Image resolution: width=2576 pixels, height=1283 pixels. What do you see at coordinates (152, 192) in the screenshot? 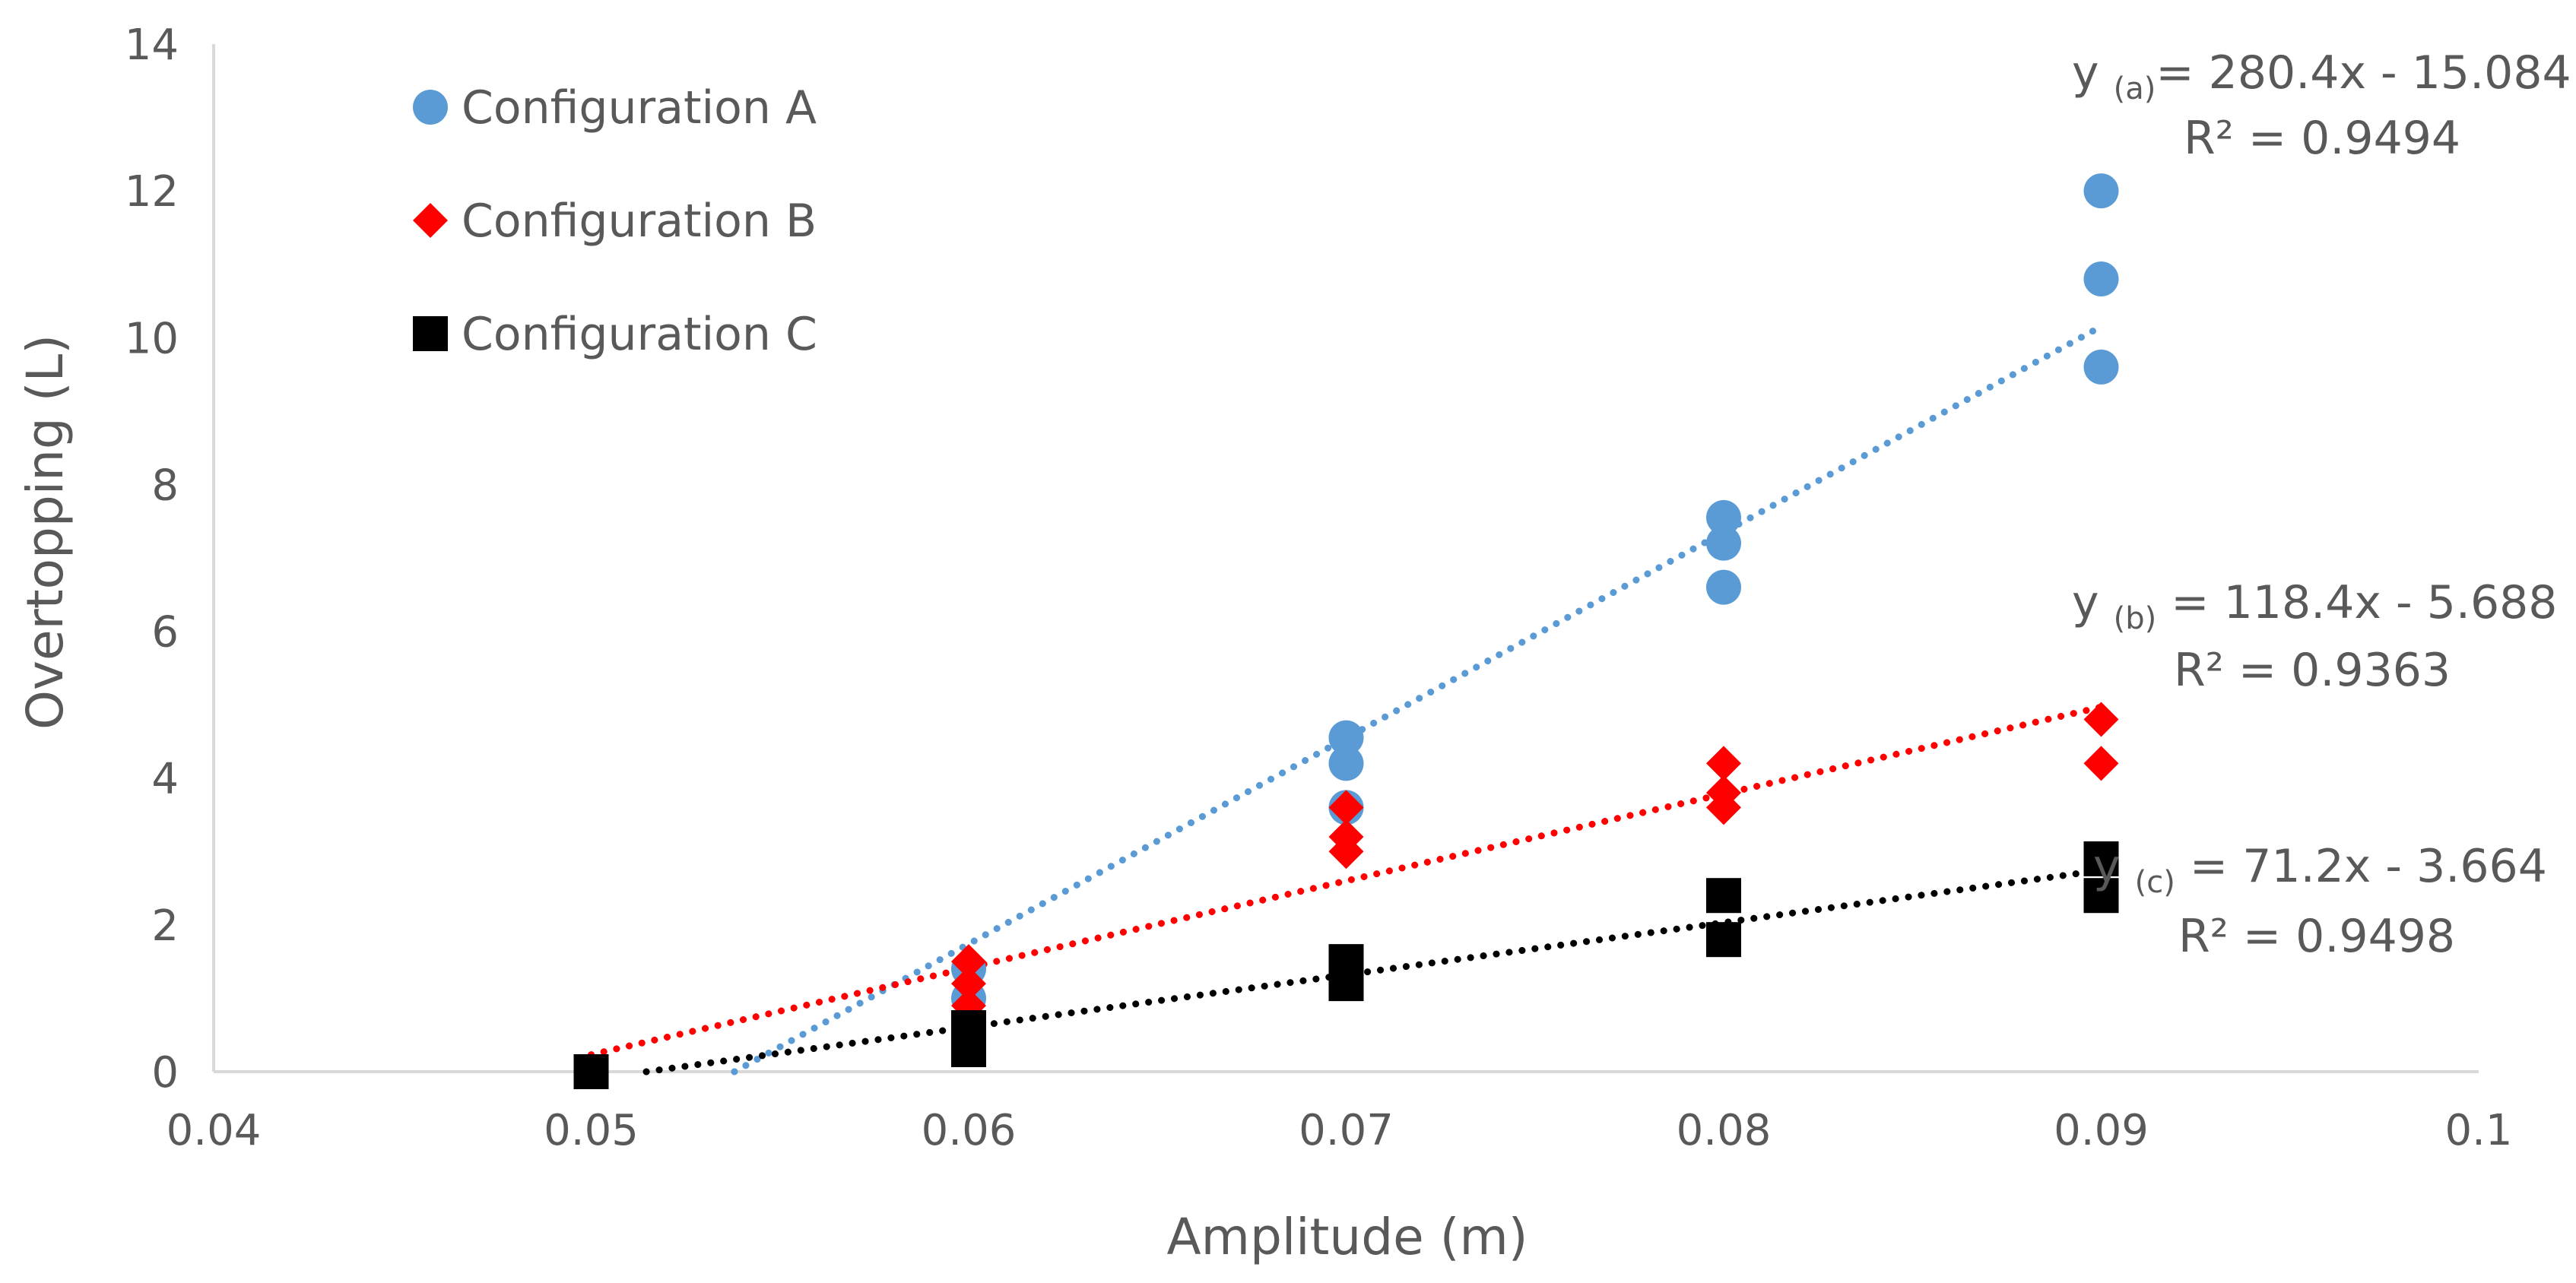
I see `y-tick-label: 12` at bounding box center [152, 192].